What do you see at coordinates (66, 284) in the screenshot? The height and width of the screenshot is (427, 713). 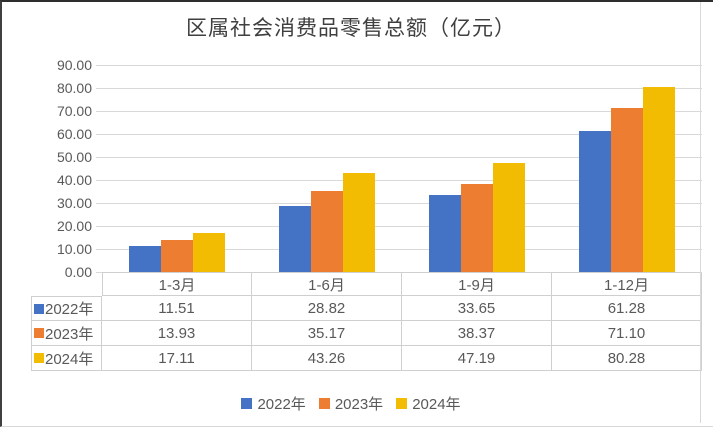 I see `table-corner-cell` at bounding box center [66, 284].